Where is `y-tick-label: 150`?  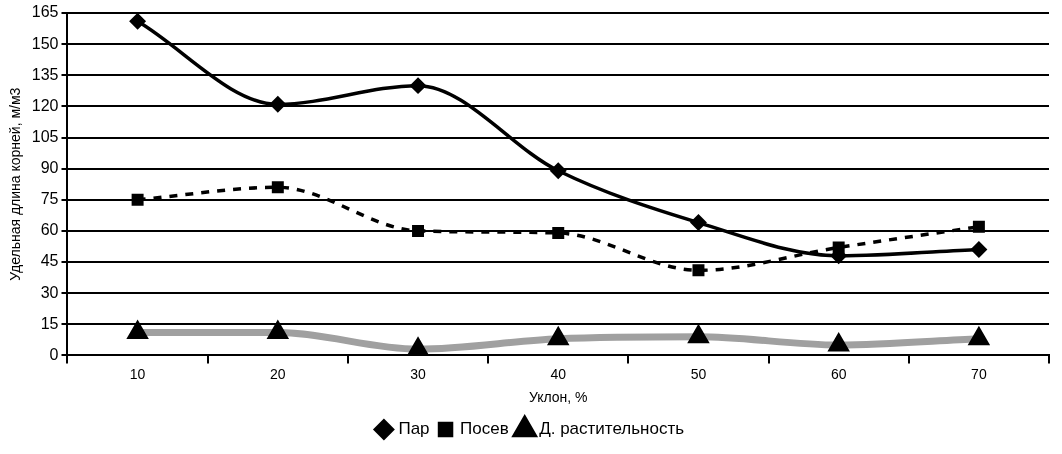 y-tick-label: 150 is located at coordinates (45, 43).